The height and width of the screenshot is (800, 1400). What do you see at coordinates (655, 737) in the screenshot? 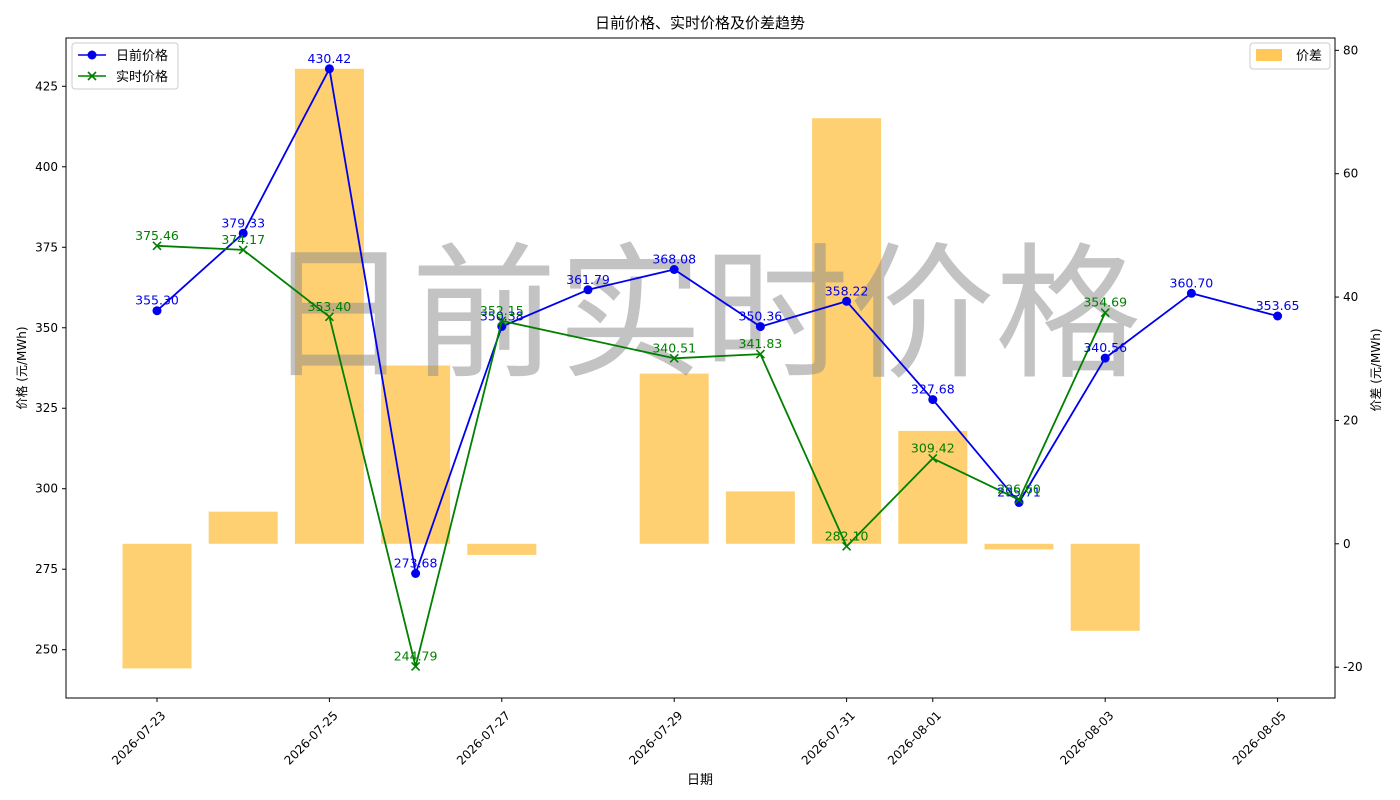
I see `x-axis-tick-label: 2026-07-29` at bounding box center [655, 737].